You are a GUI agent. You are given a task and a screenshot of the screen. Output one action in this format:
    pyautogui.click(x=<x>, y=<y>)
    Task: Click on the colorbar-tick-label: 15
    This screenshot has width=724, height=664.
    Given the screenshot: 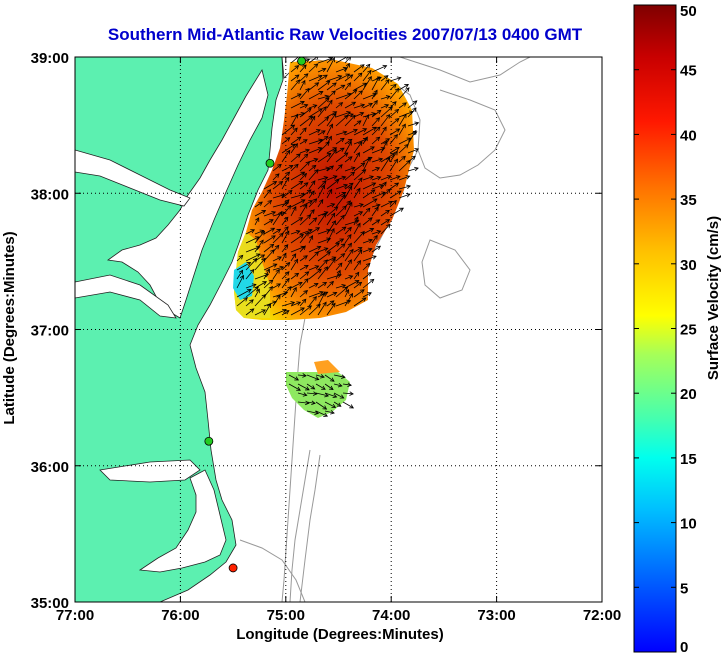 What is the action you would take?
    pyautogui.click(x=688, y=459)
    